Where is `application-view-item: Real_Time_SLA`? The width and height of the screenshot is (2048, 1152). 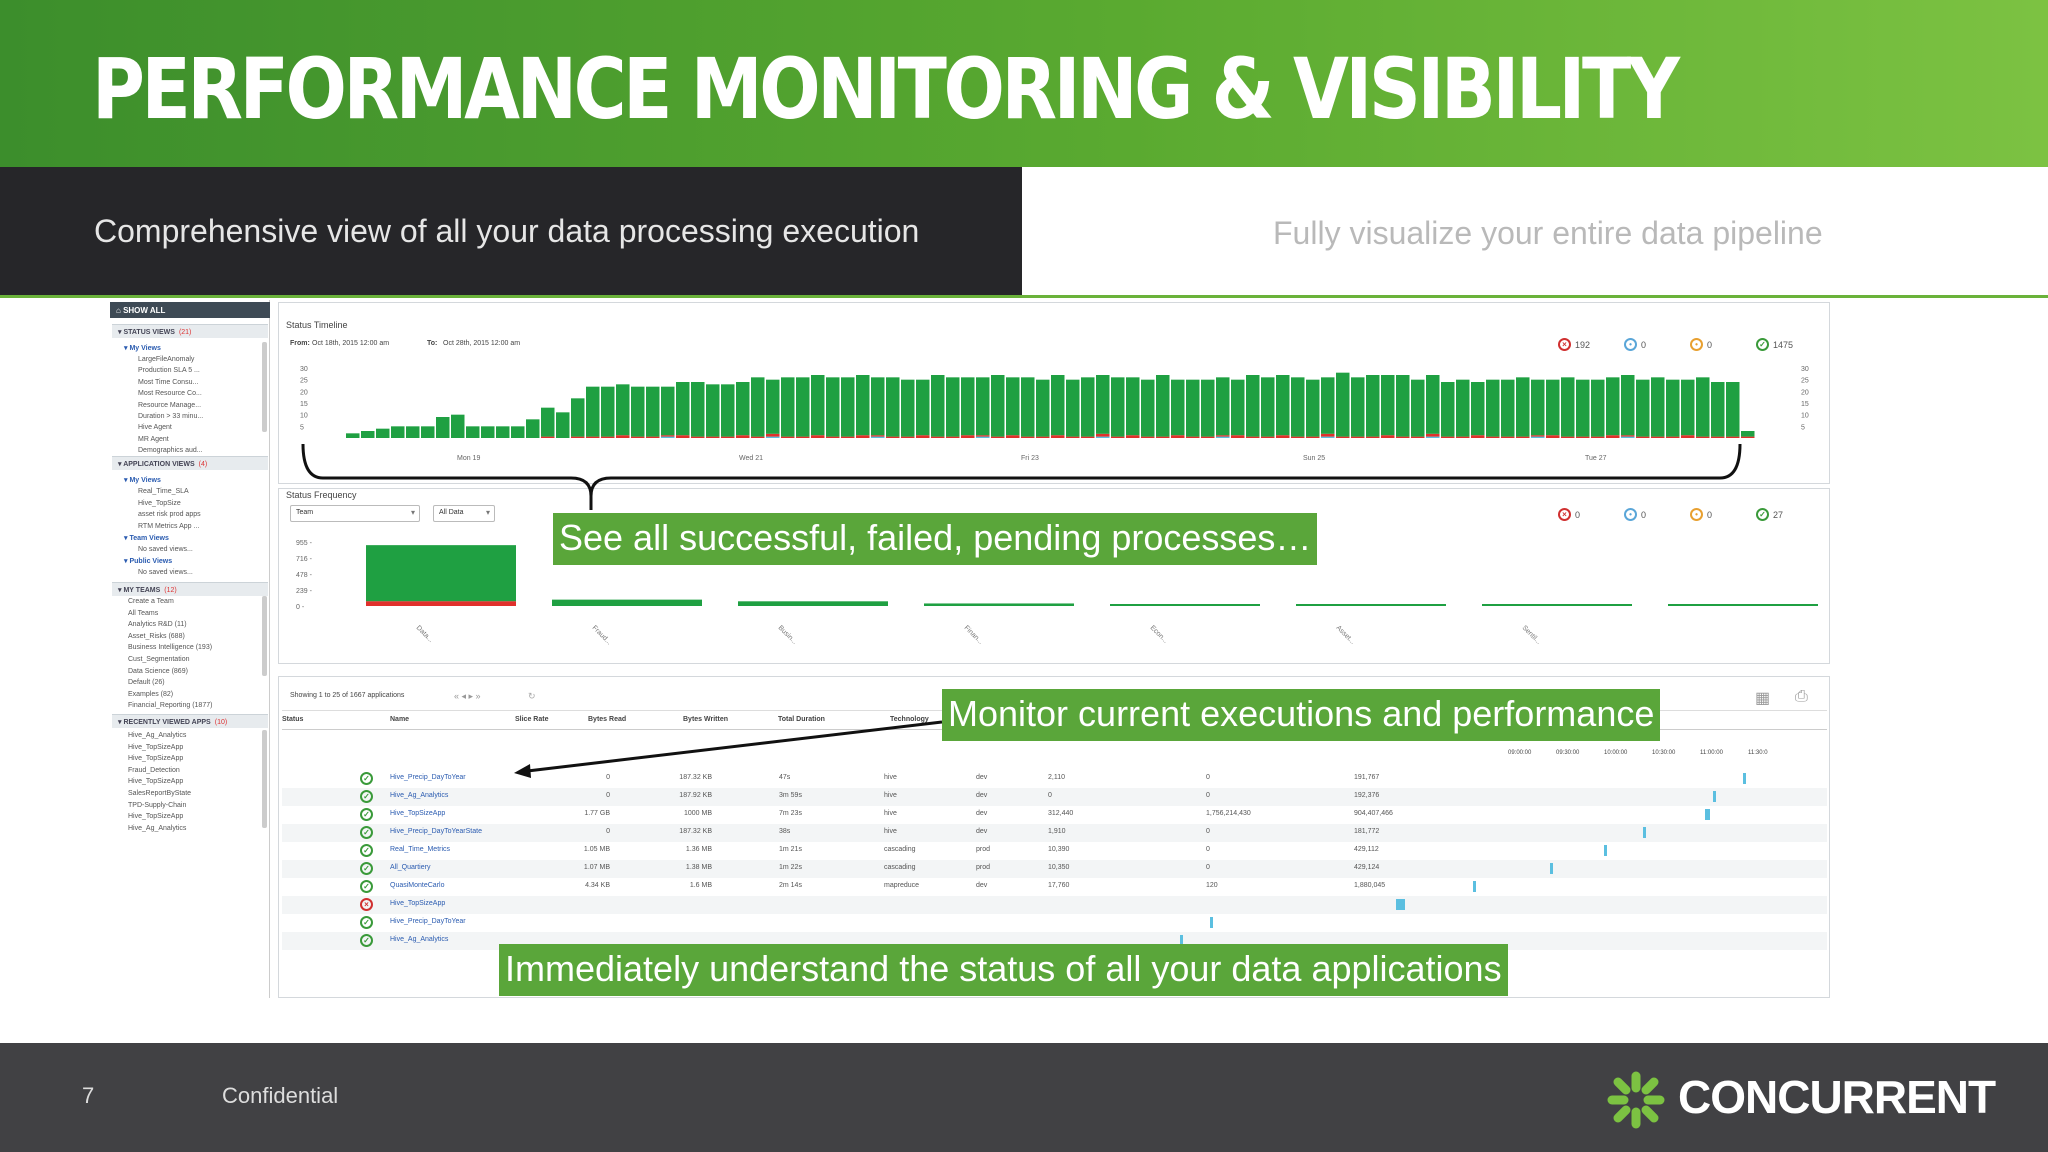 application-view-item: Real_Time_SLA is located at coordinates (163, 491).